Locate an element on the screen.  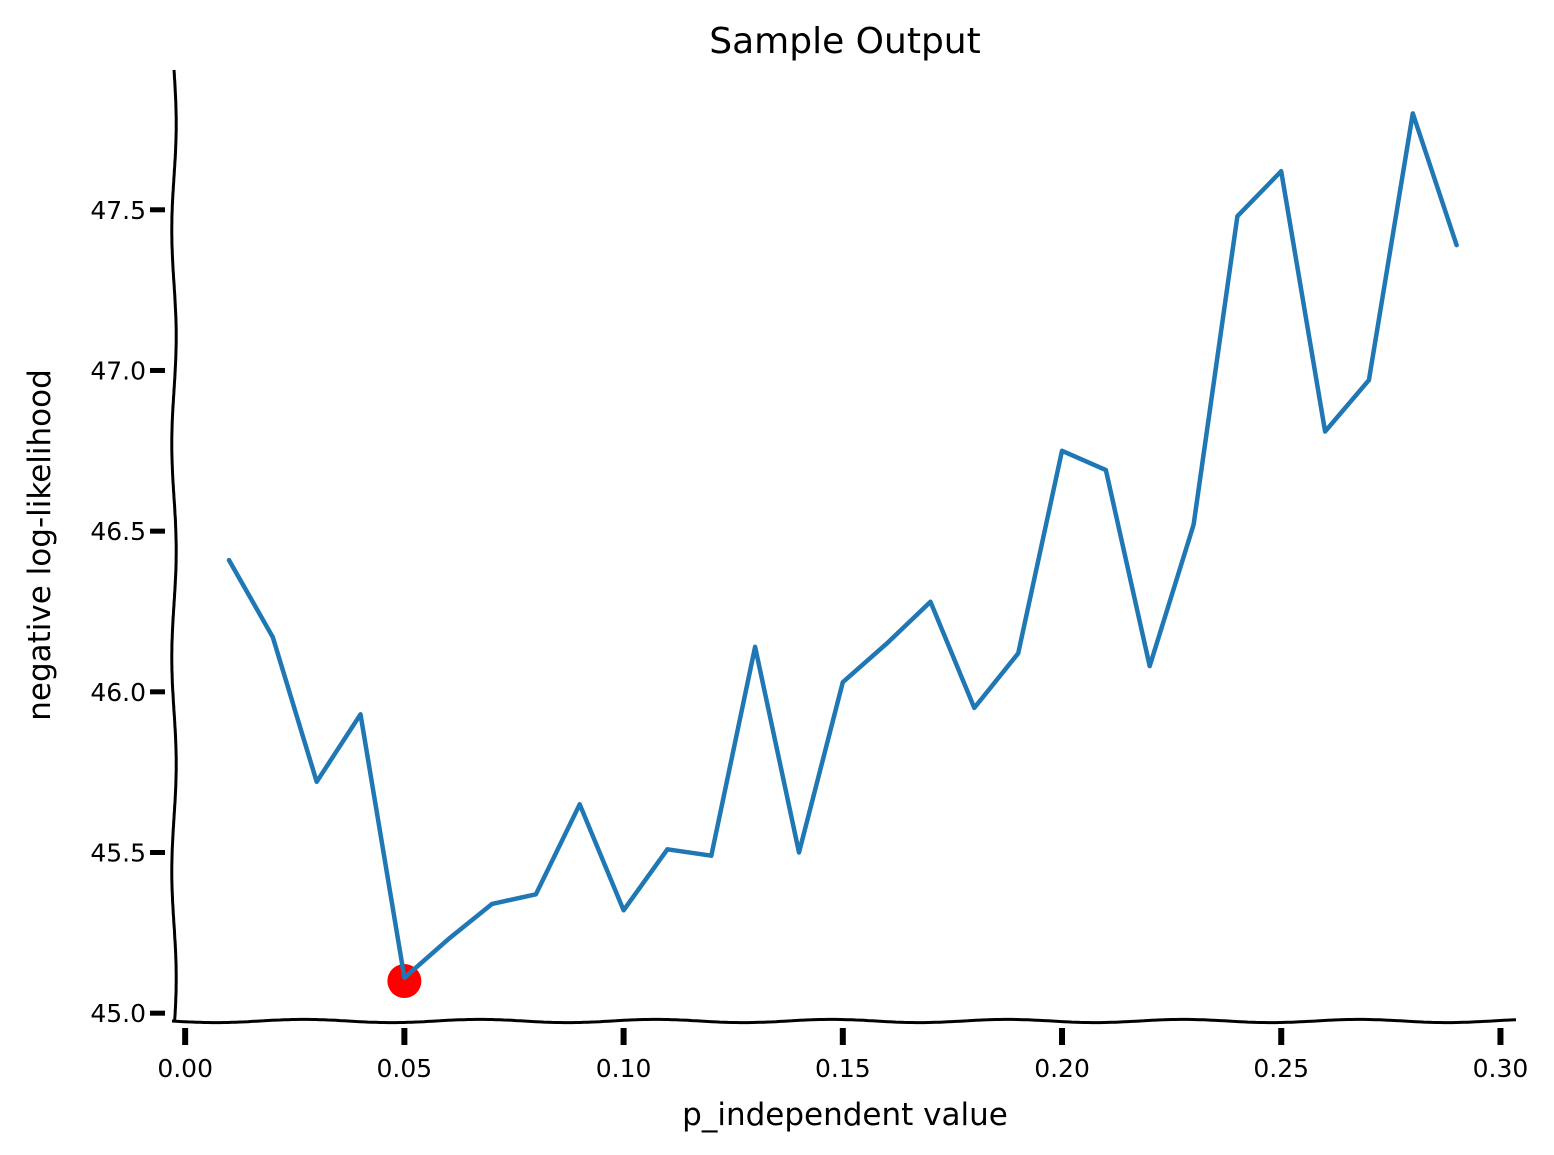
x-tick-label: 0.00 is located at coordinates (185, 1068).